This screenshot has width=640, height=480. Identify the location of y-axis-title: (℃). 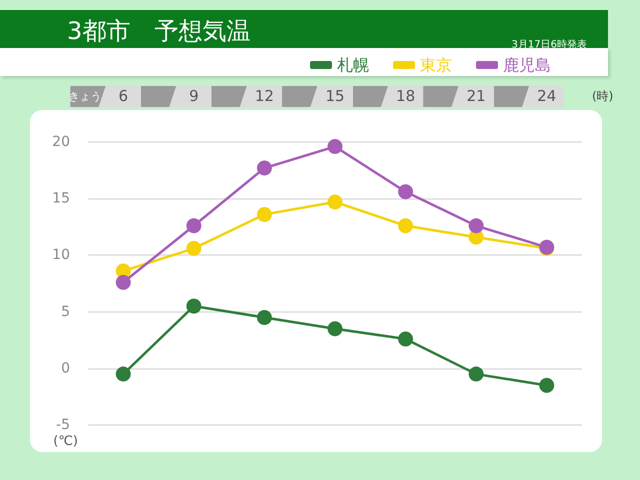
(65, 441).